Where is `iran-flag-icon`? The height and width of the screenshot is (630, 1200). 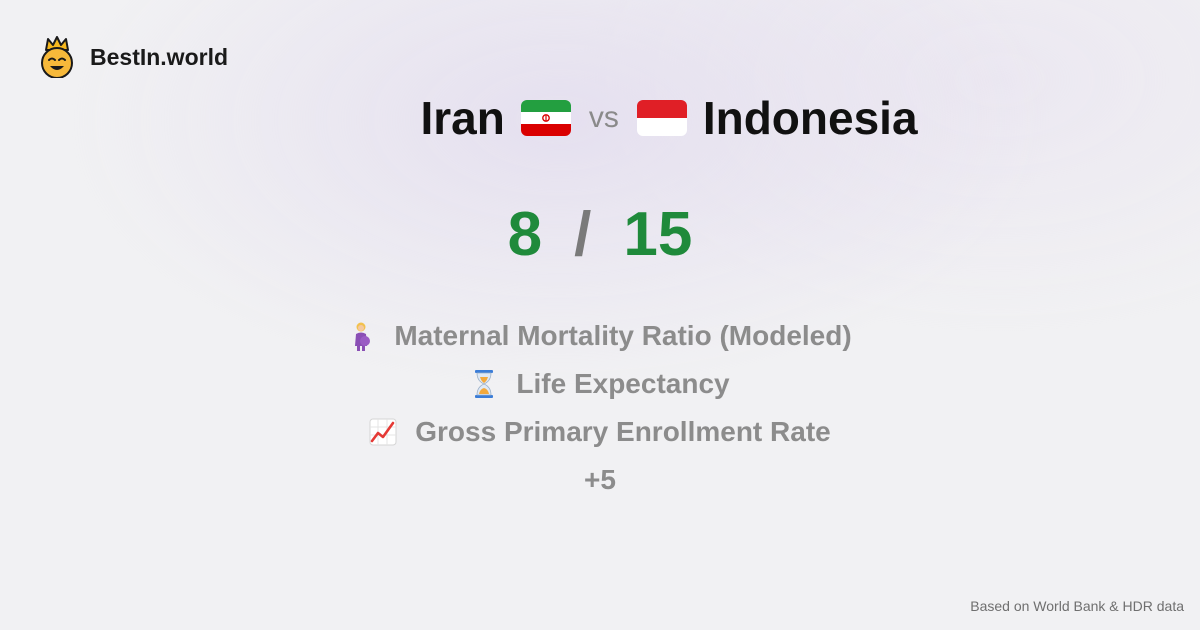
iran-flag-icon is located at coordinates (545, 118).